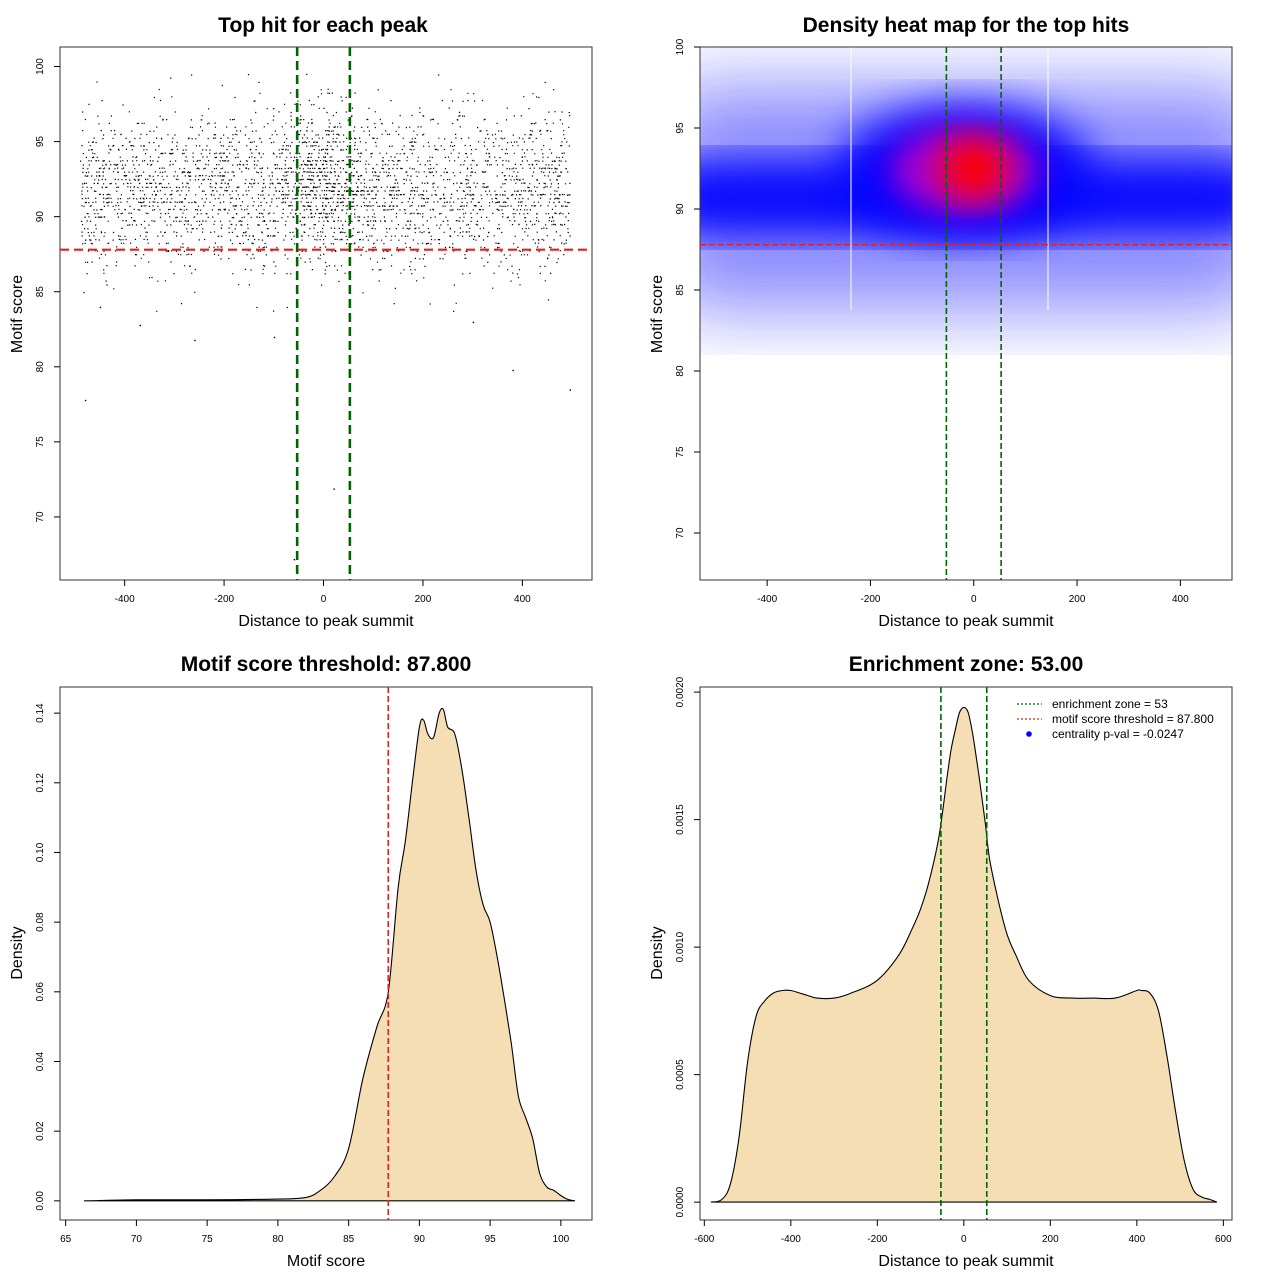 This screenshot has width=1280, height=1280. Describe the element at coordinates (349, 1239) in the screenshot. I see `score-density-x-tick-label: 85` at that location.